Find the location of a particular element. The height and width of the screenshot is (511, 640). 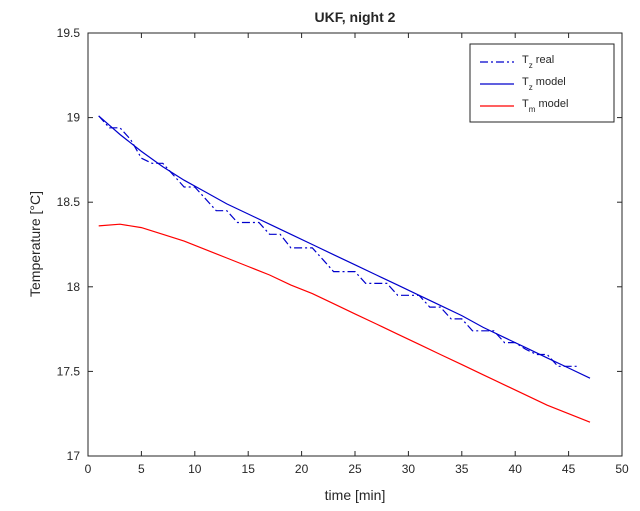

y-tick-label: 17 is located at coordinates (74, 456).